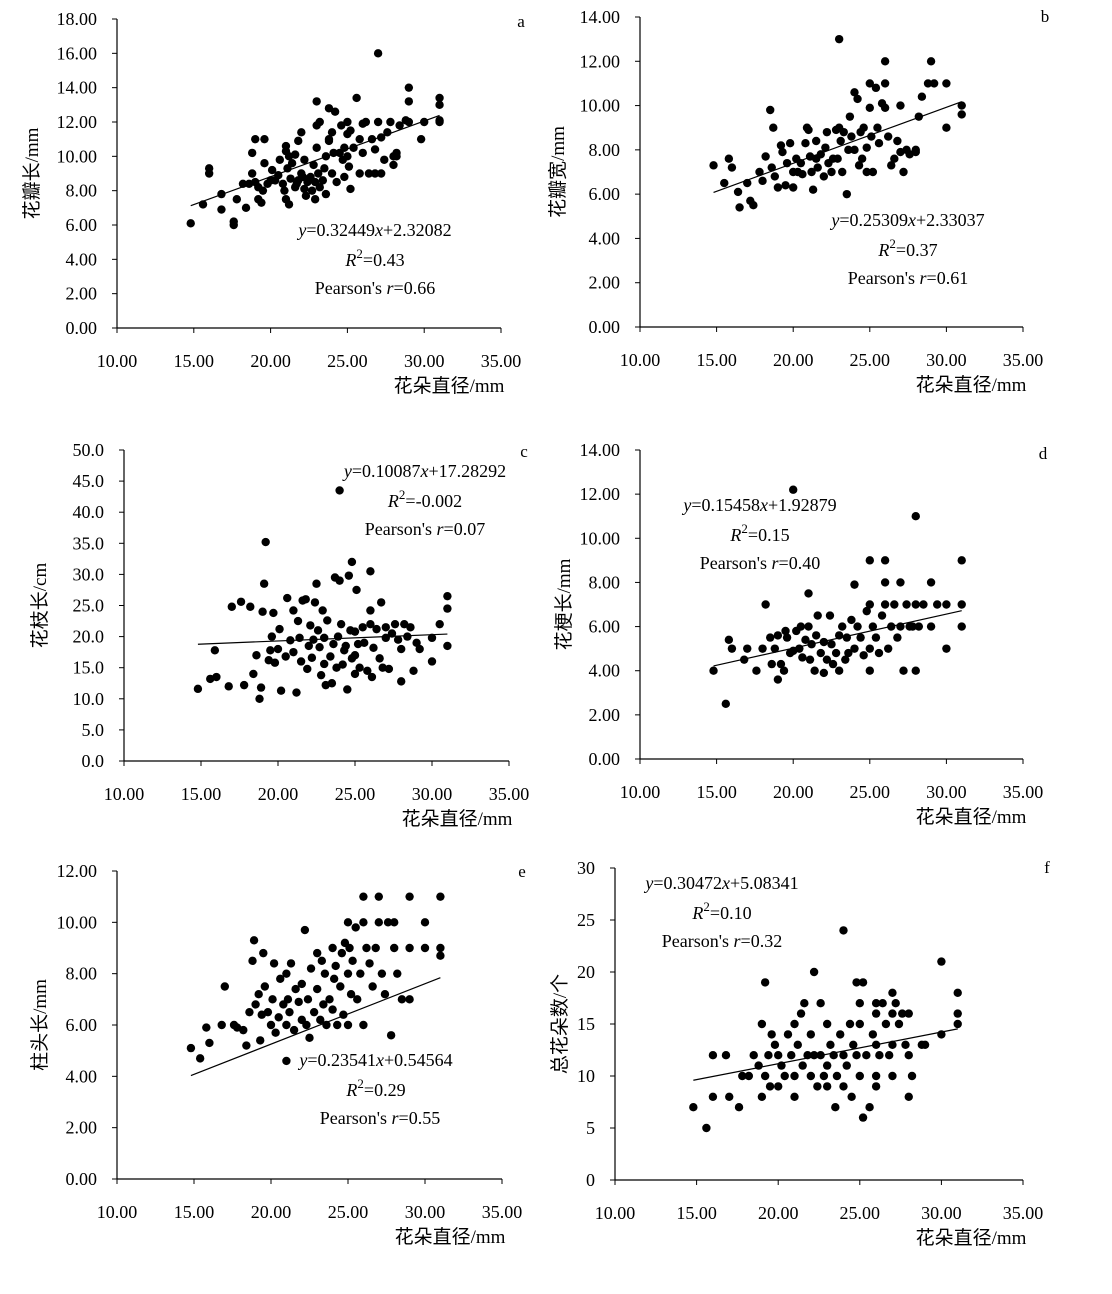 The width and height of the screenshot is (1112, 1294). What do you see at coordinates (971, 1238) in the screenshot?
I see `x-axis-label: 花朵直径/mm` at bounding box center [971, 1238].